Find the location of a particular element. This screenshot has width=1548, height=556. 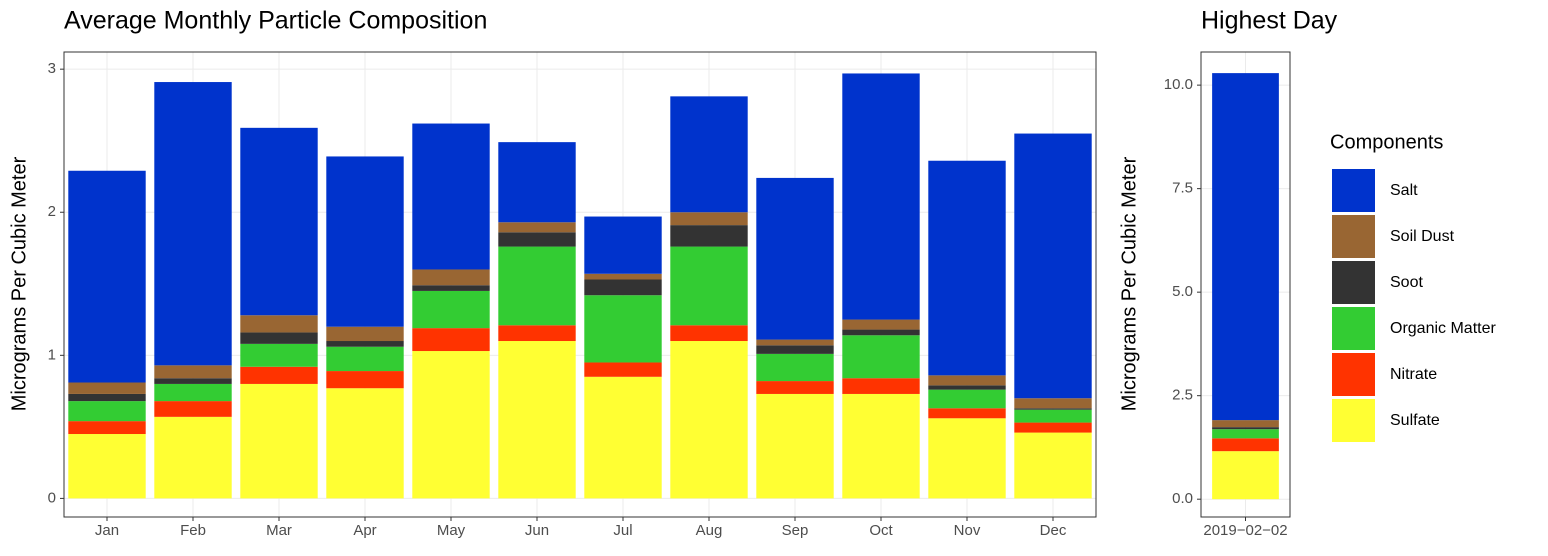

legend-label: Salt is located at coordinates (1404, 190).